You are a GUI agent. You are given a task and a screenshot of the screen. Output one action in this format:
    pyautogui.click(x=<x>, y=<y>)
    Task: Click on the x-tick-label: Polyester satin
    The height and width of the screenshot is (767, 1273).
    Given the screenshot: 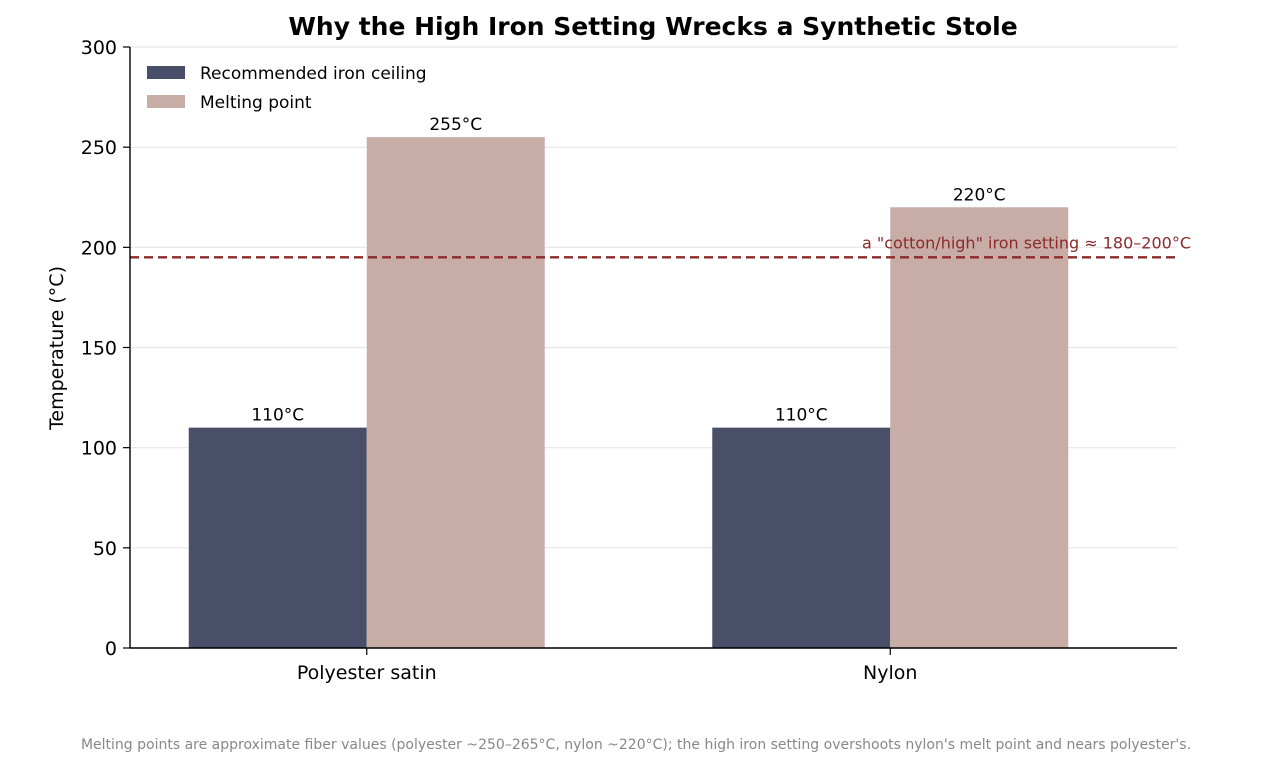 What is the action you would take?
    pyautogui.click(x=367, y=673)
    